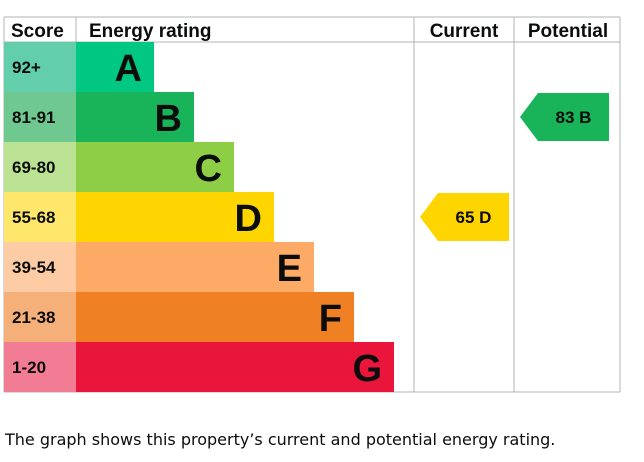  Describe the element at coordinates (367, 369) in the screenshot. I see `rating-letter-g: G` at that location.